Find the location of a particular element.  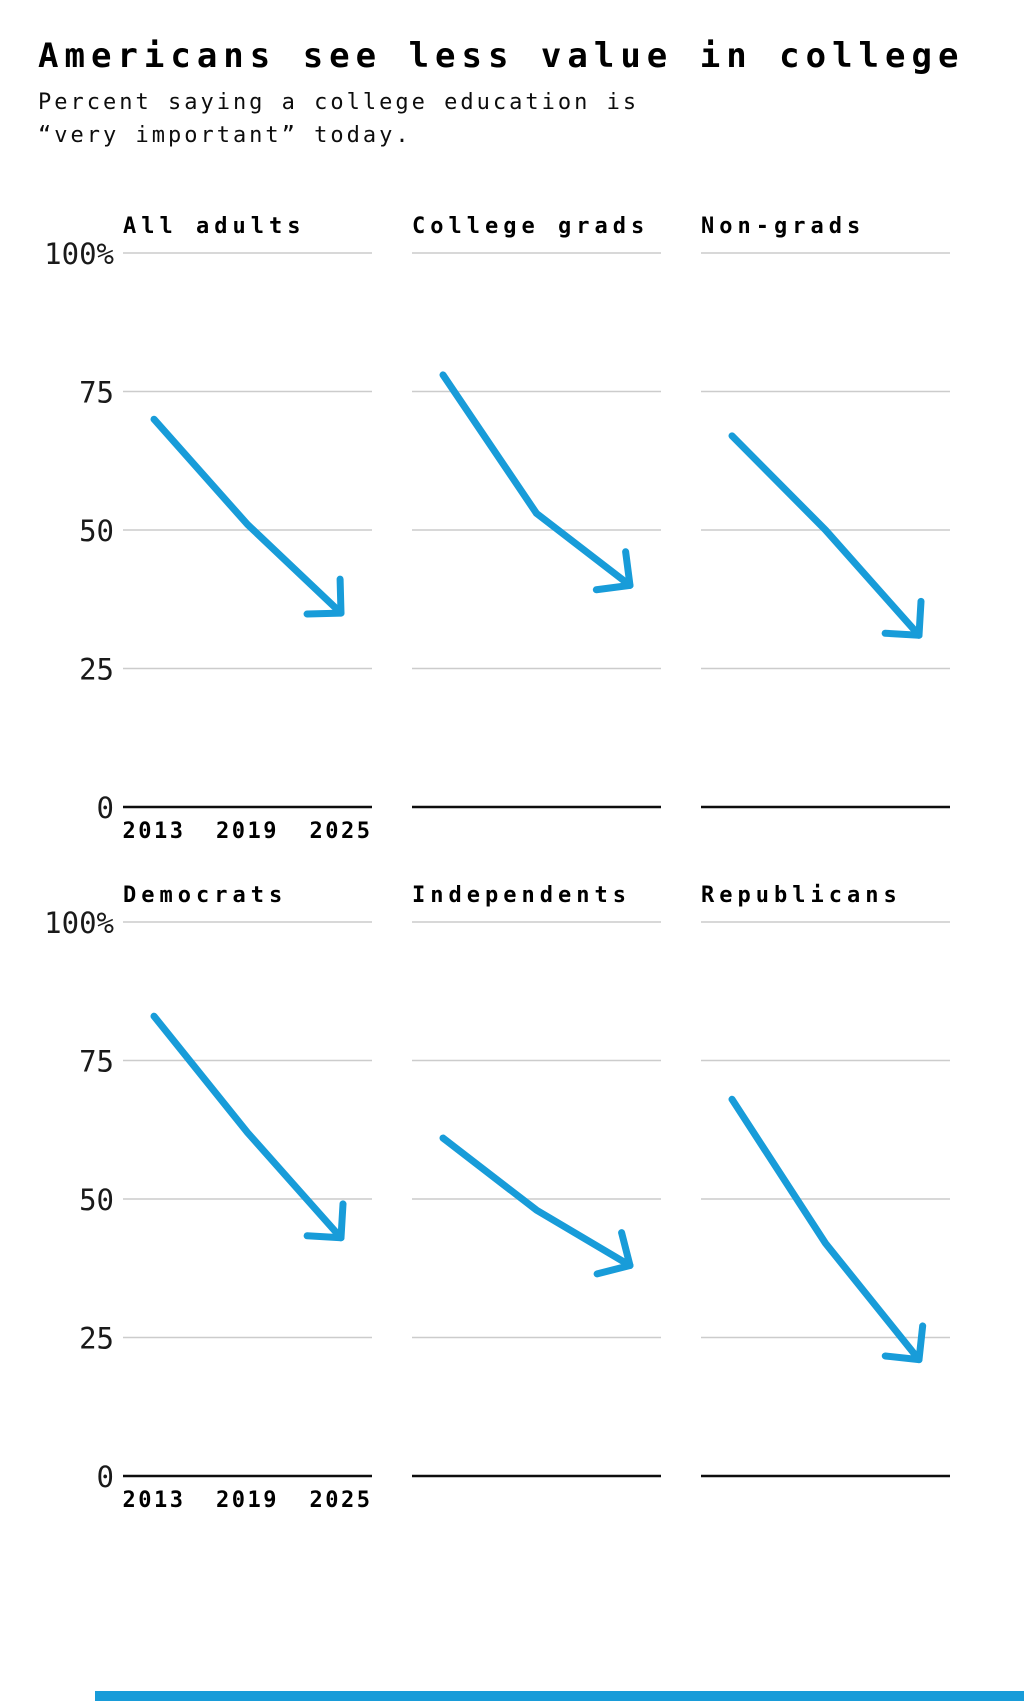

trend-line-republicans is located at coordinates (827, 1229).